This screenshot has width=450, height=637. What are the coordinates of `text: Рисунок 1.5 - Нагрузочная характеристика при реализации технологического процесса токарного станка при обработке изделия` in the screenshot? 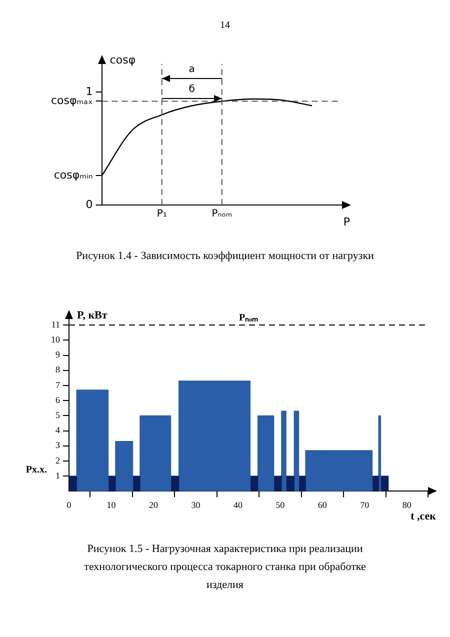 It's located at (225, 567).